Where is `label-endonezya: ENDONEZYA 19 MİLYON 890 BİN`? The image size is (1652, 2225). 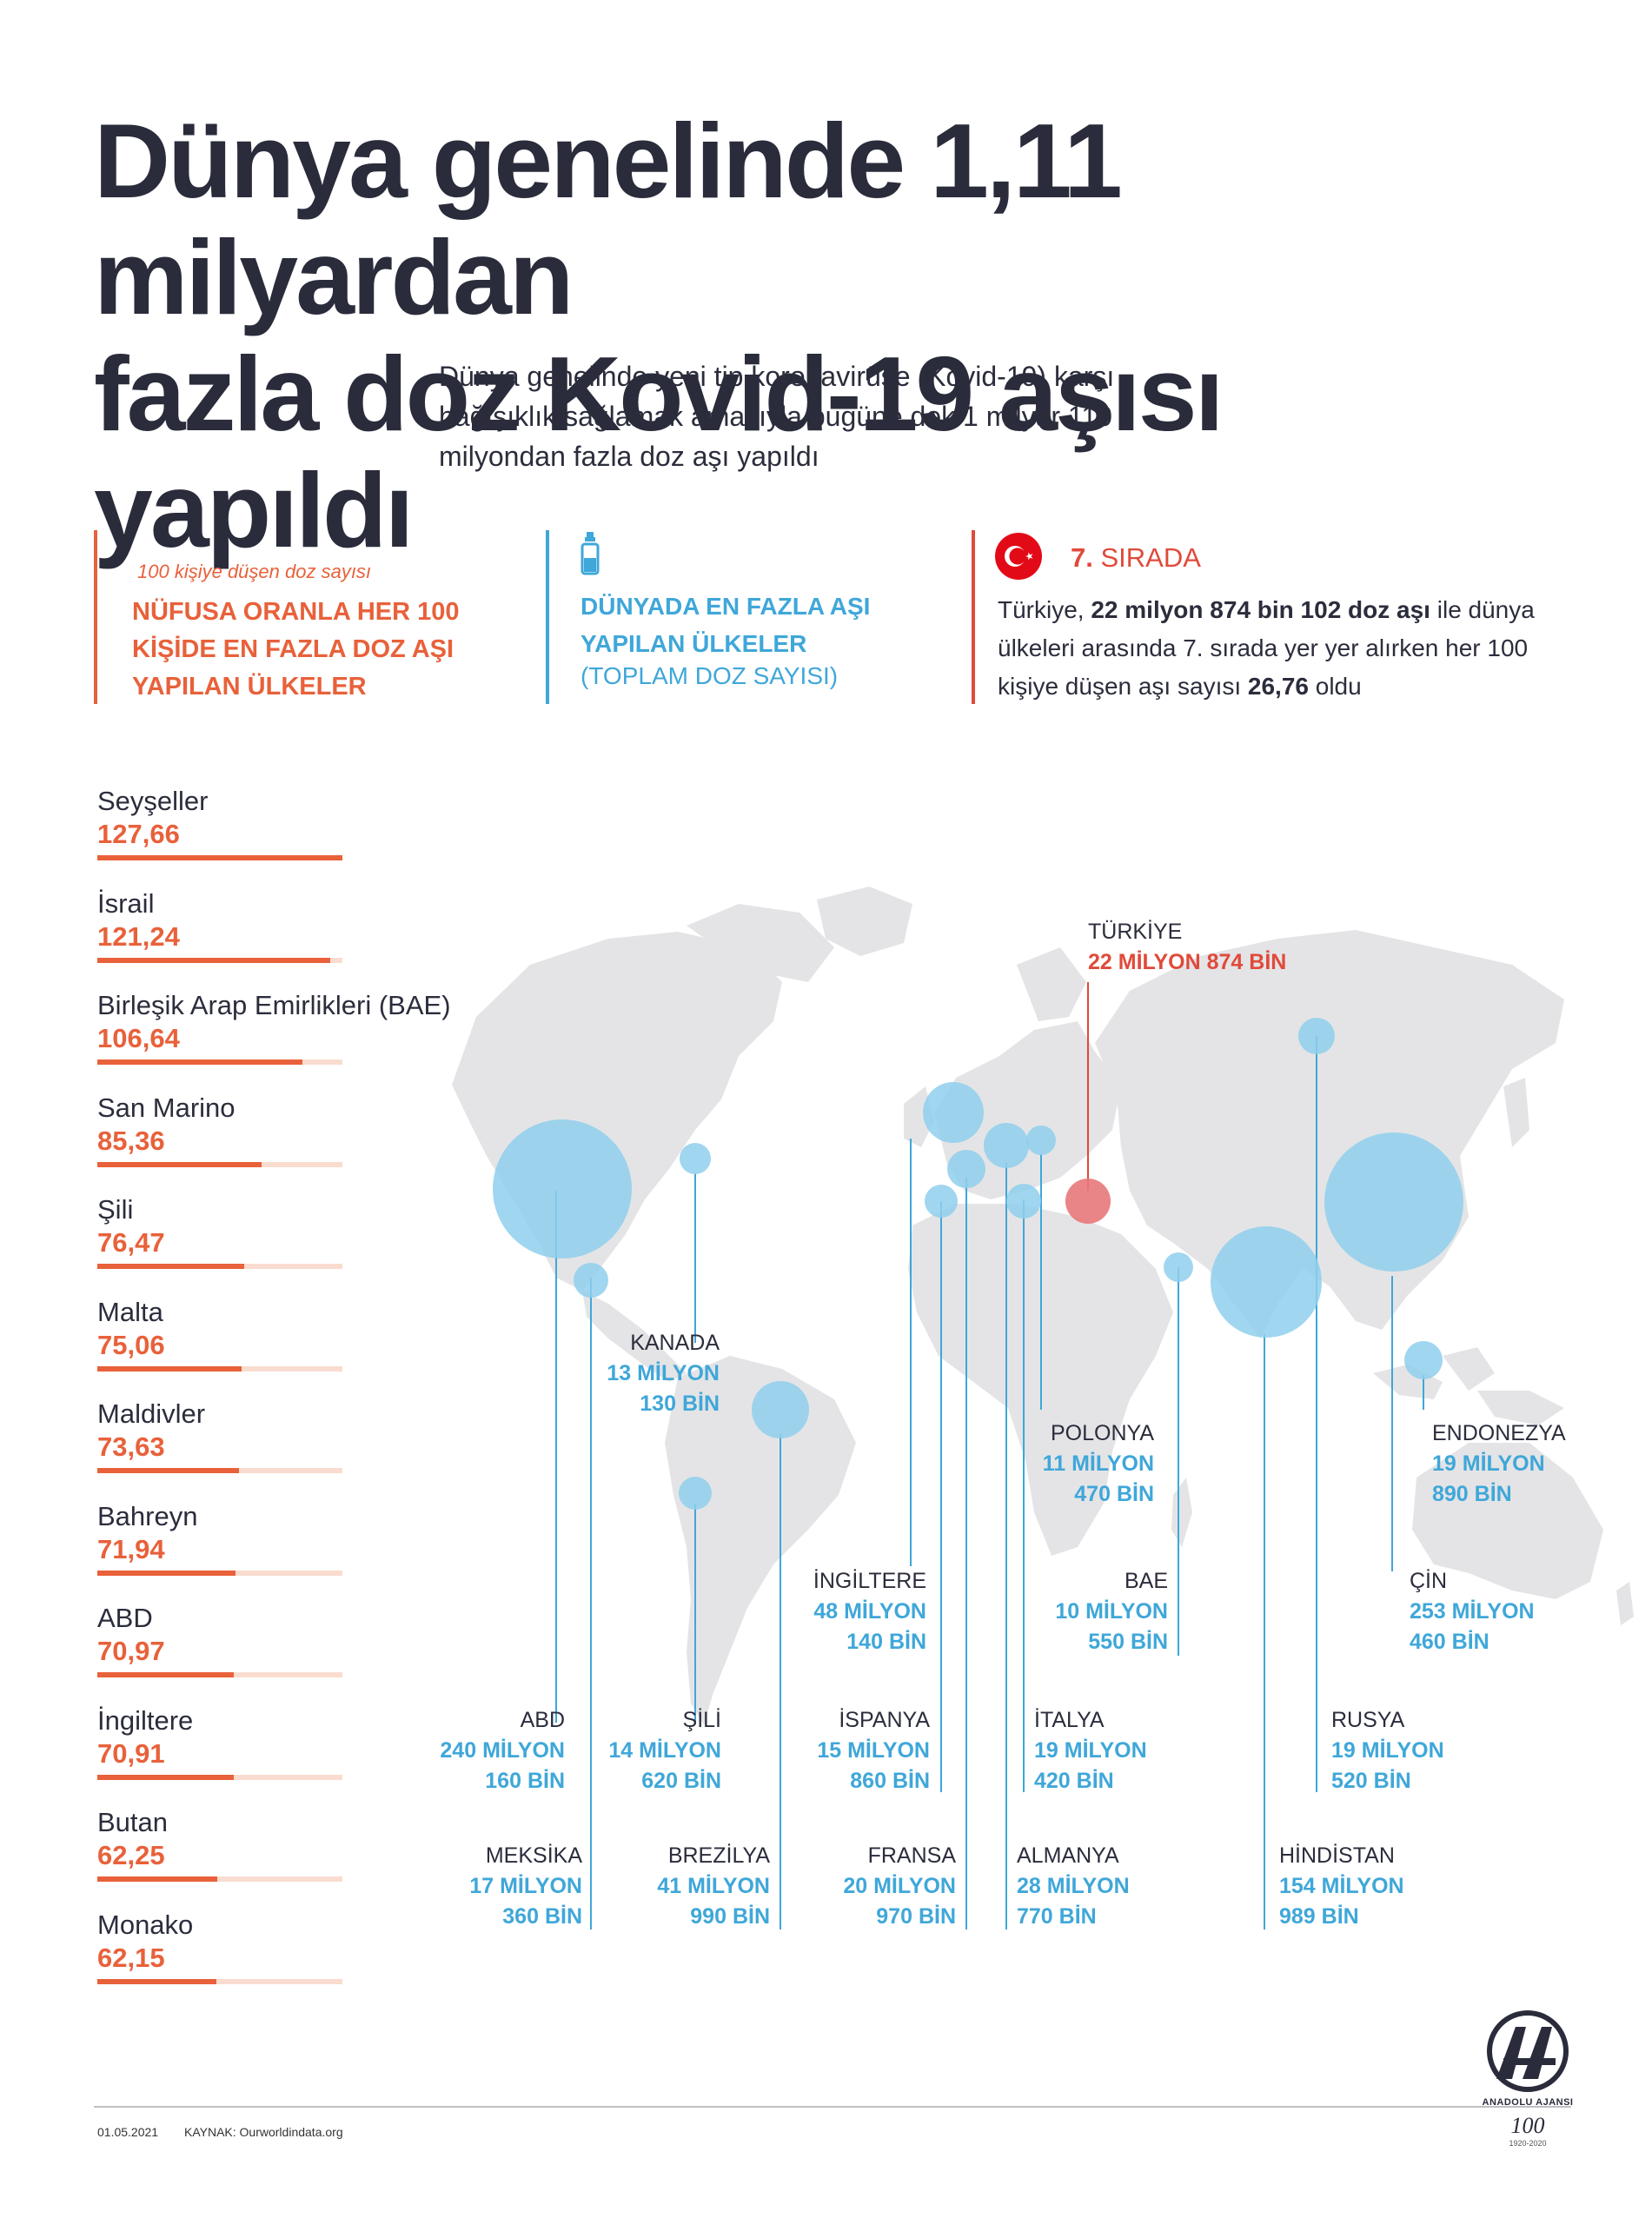
label-endonezya: ENDONEZYA 19 MİLYON 890 BİN is located at coordinates (1499, 1464).